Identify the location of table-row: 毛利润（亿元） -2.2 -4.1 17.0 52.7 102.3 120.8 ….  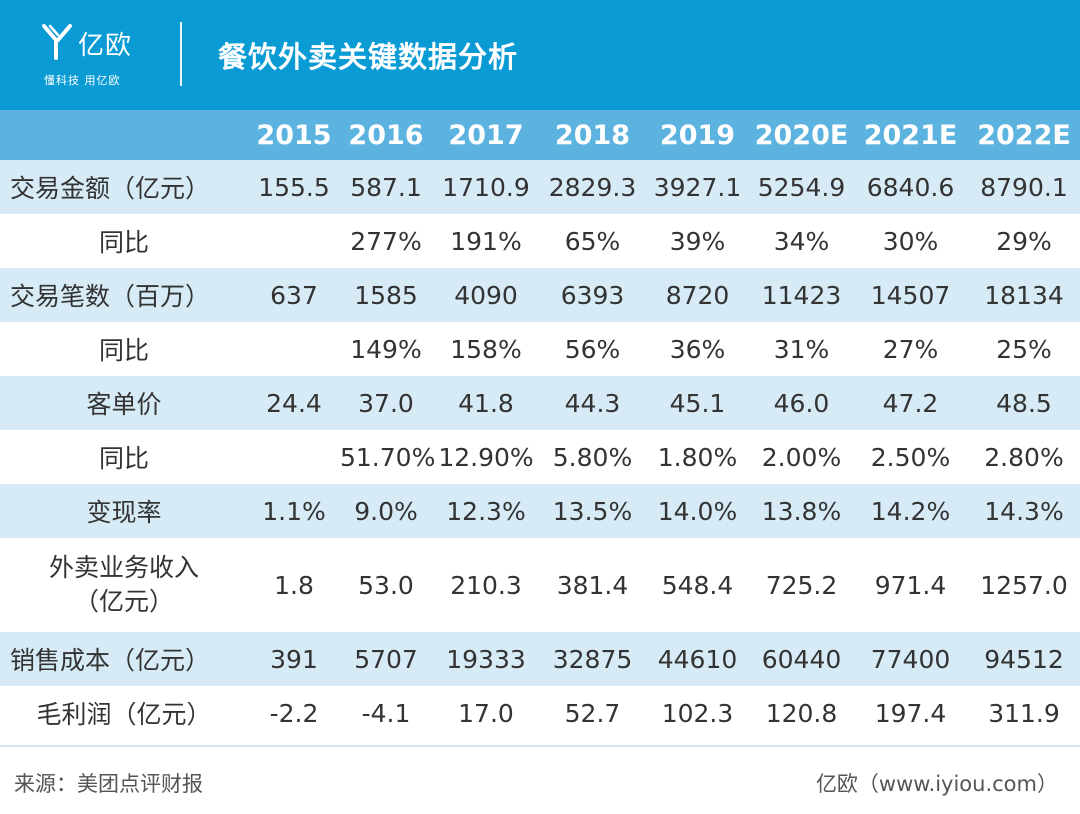
(540, 713).